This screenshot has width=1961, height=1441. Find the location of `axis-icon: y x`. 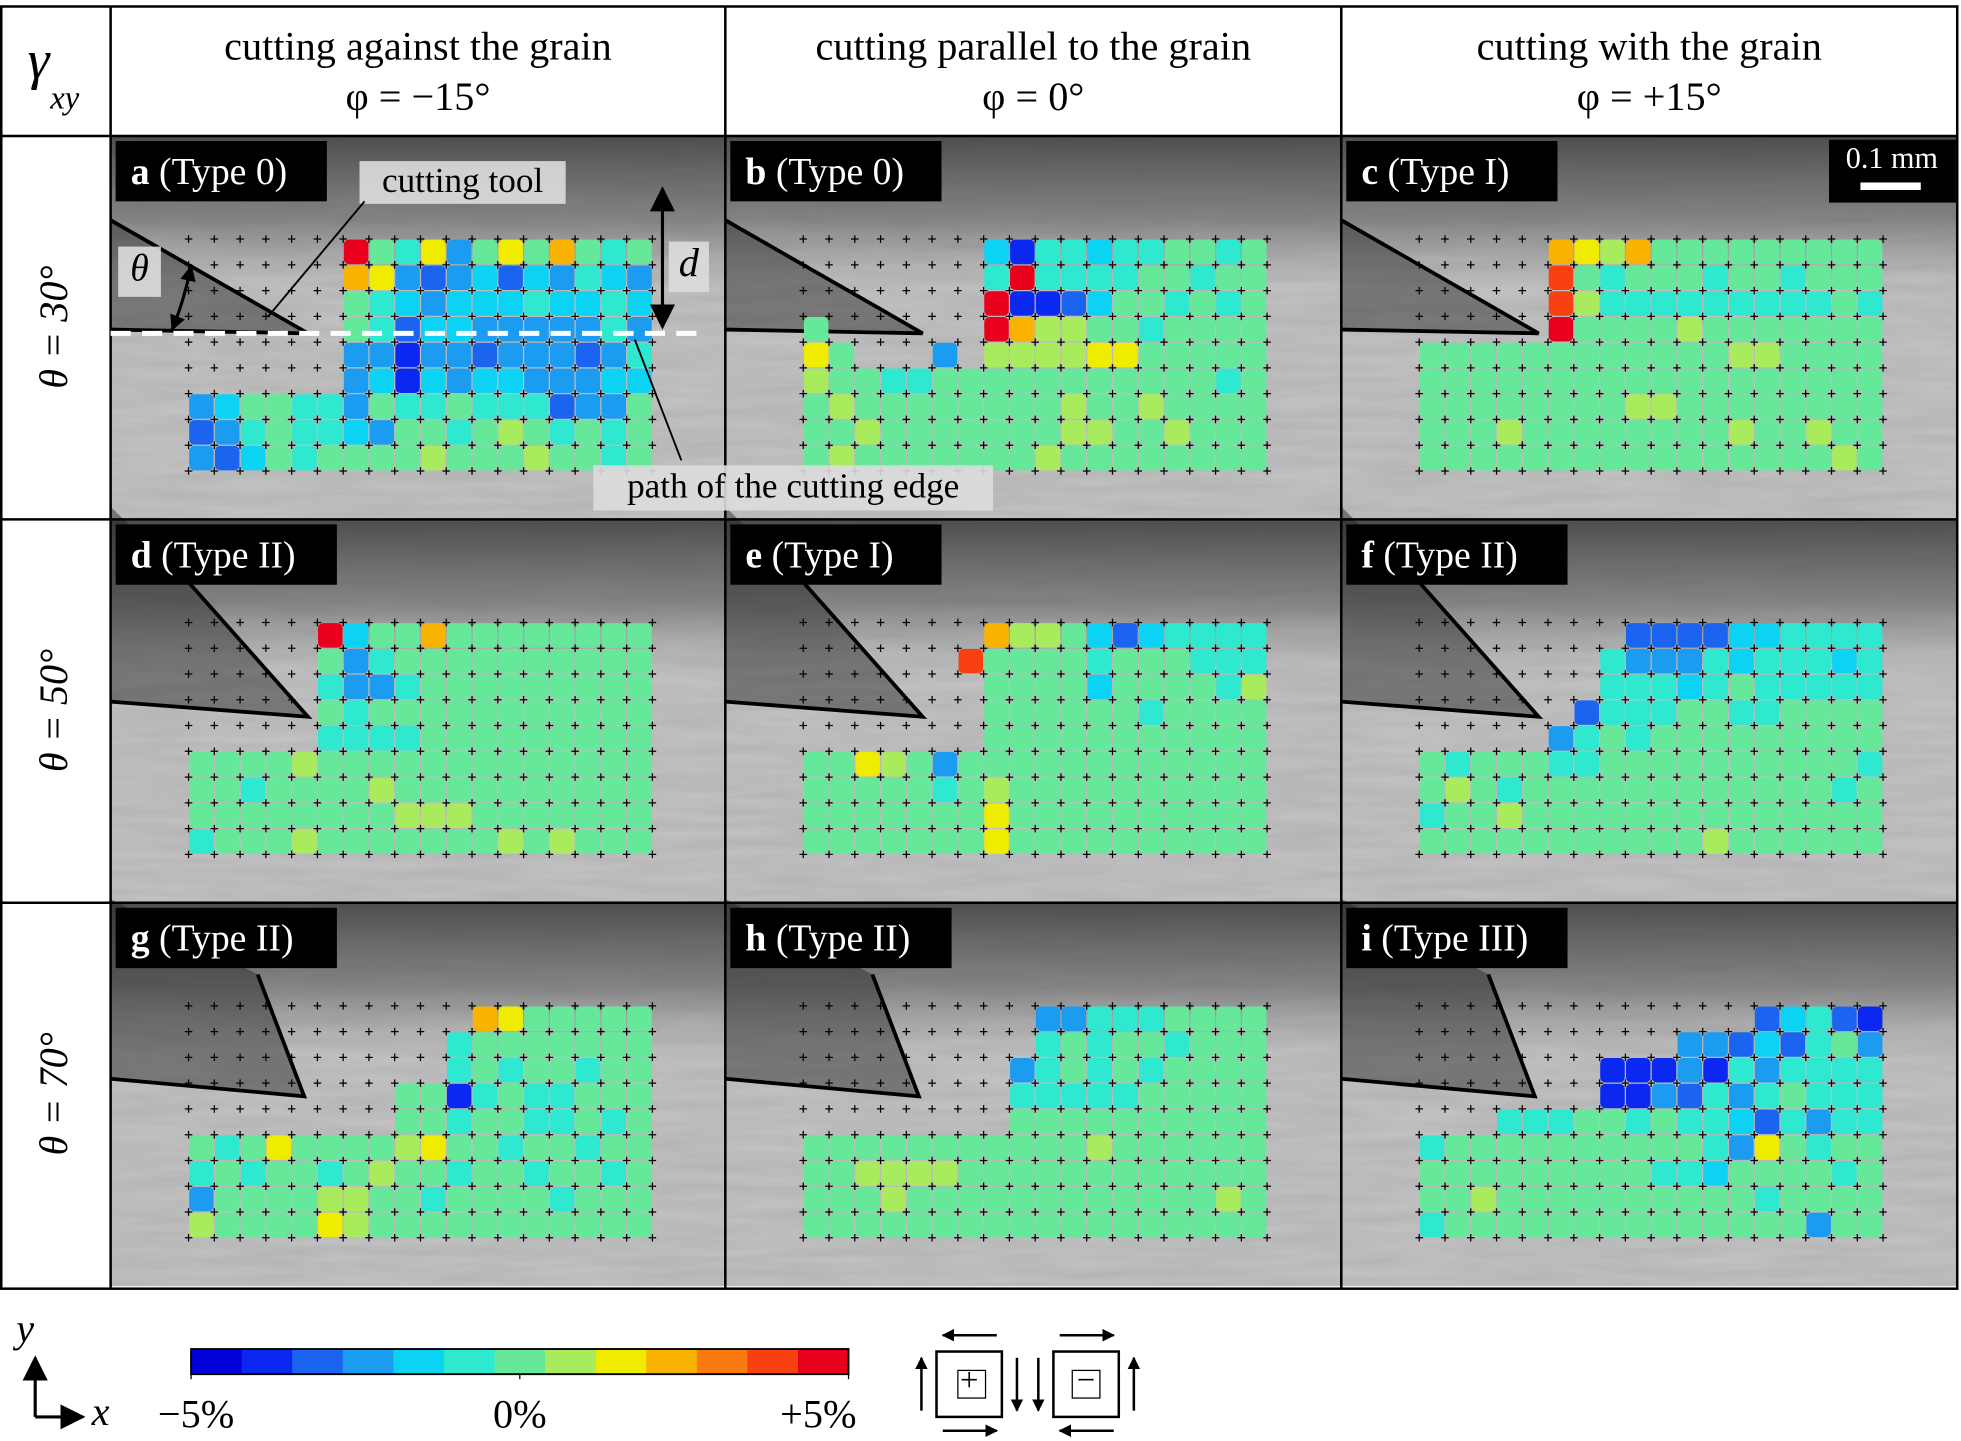

axis-icon: y x is located at coordinates (60, 1370).